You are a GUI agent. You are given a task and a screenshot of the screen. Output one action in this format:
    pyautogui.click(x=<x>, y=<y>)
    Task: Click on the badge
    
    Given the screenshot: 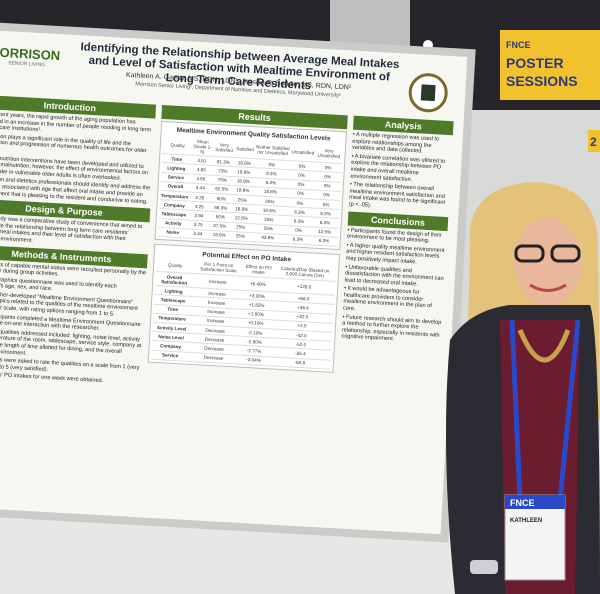 What is the action you would take?
    pyautogui.click(x=535, y=537)
    